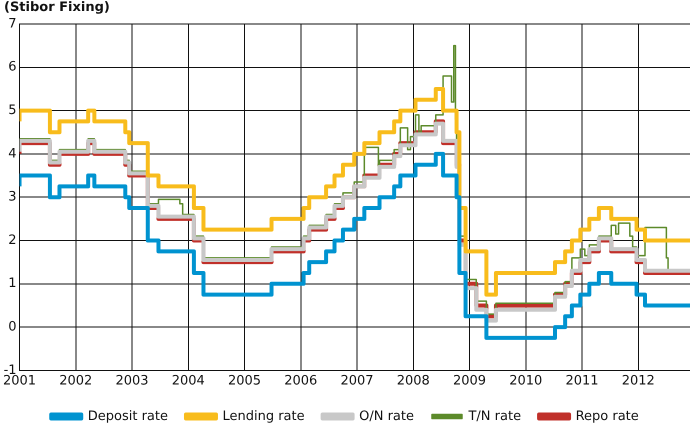 Image resolution: width=690 pixels, height=433 pixels. What do you see at coordinates (357, 381) in the screenshot?
I see `x-tick-label: 2007` at bounding box center [357, 381].